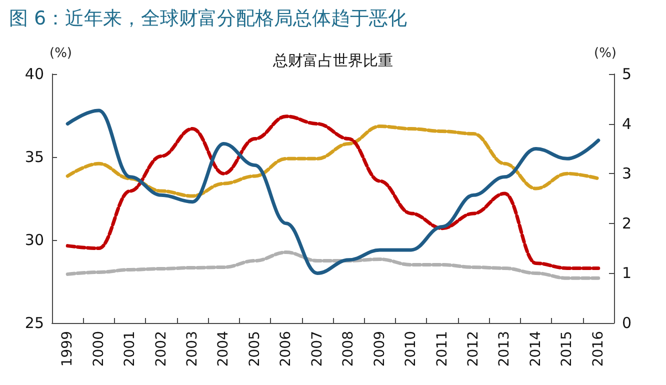 This screenshot has width=666, height=385. I want to click on y2-tick-label: 2, so click(627, 223).